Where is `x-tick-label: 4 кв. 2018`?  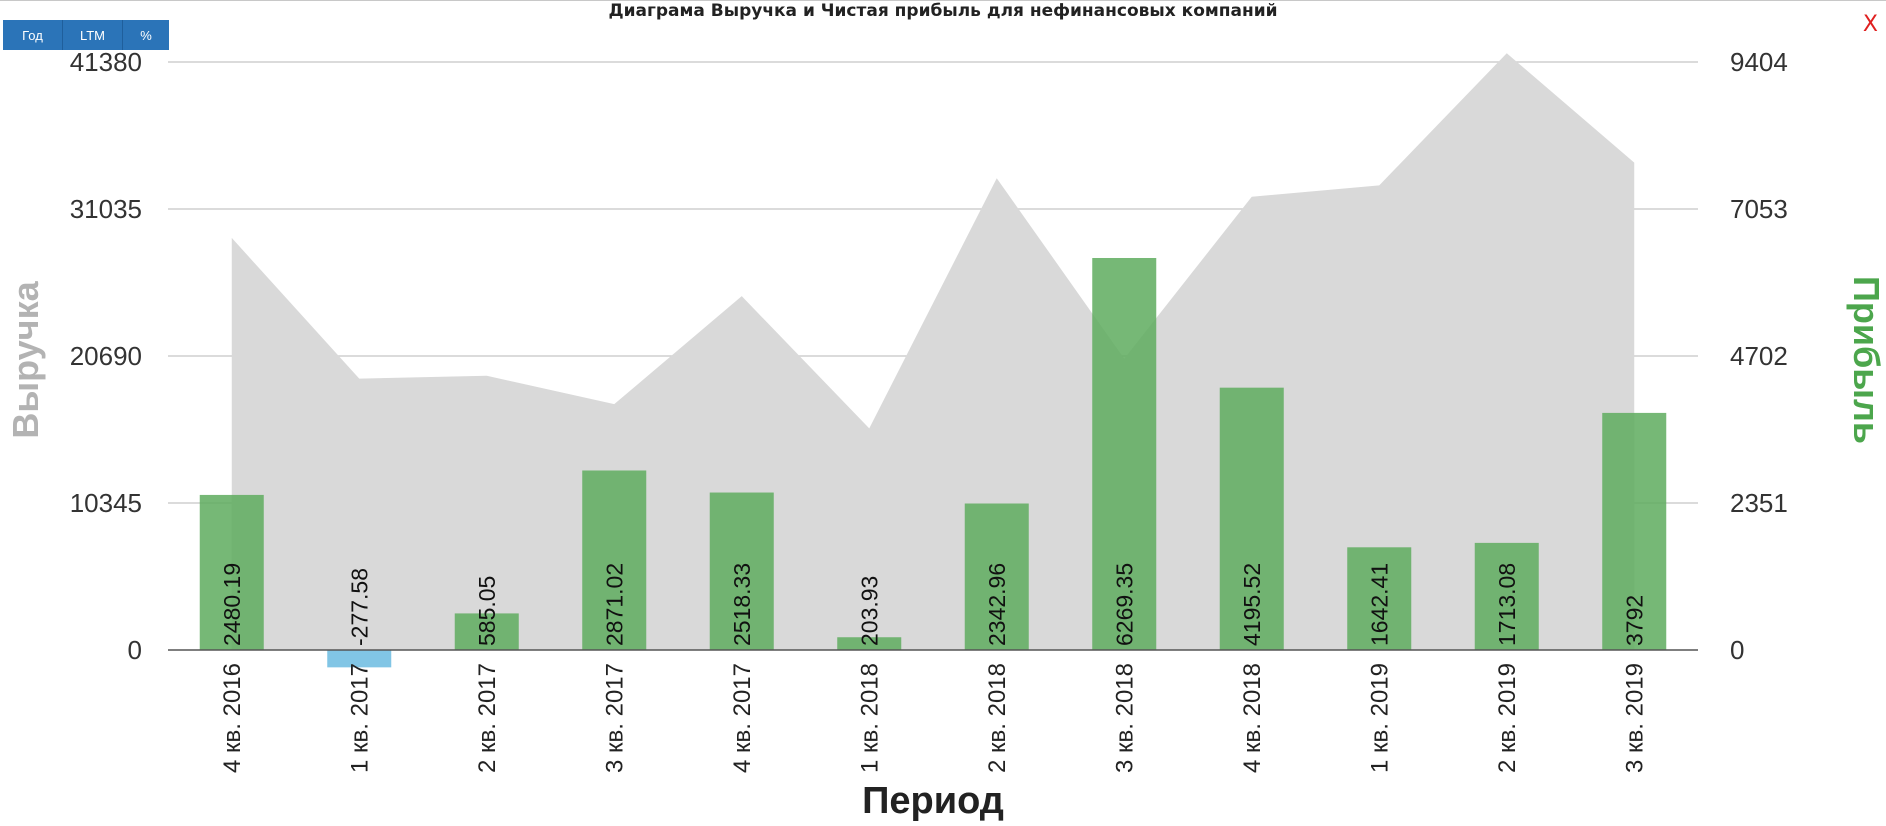
x-tick-label: 4 кв. 2018 is located at coordinates (1252, 718).